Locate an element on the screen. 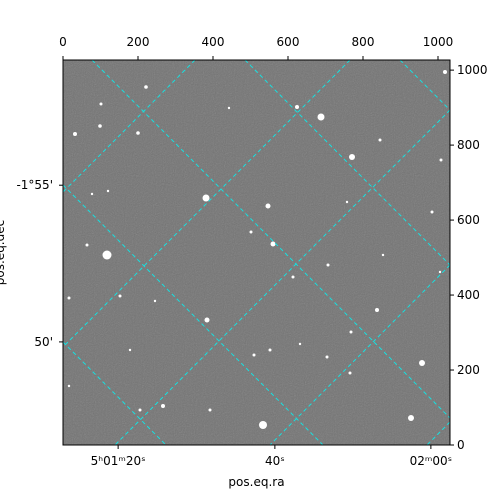 The image size is (500, 504). top-tick-label: 800 is located at coordinates (363, 42).